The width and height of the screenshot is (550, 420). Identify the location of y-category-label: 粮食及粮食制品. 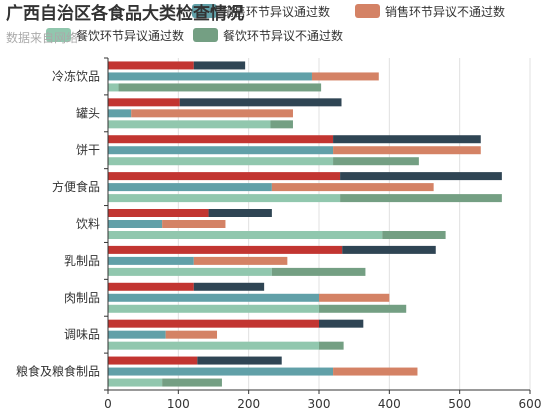
(58, 371).